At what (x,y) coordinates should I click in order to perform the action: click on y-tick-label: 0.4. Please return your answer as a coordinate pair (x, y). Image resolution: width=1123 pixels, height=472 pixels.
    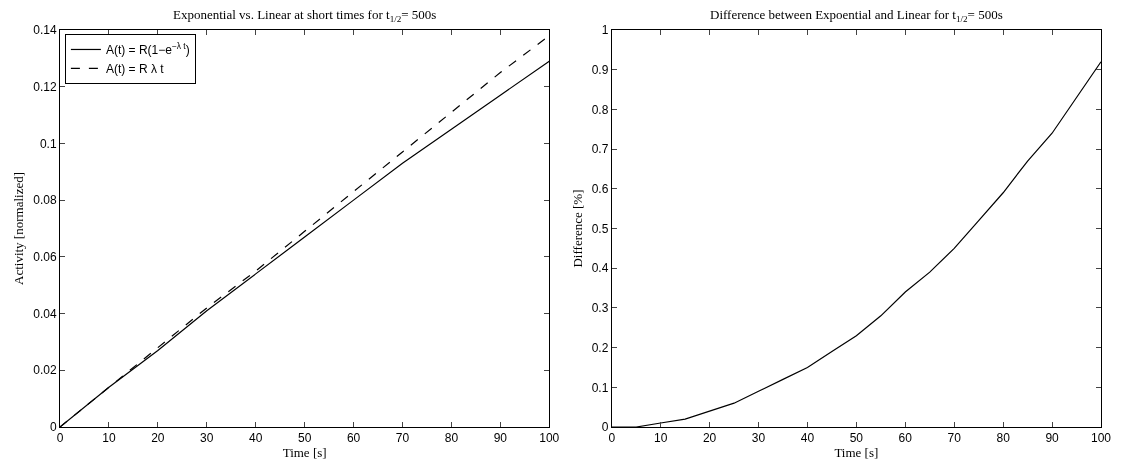
    Looking at the image, I should click on (600, 268).